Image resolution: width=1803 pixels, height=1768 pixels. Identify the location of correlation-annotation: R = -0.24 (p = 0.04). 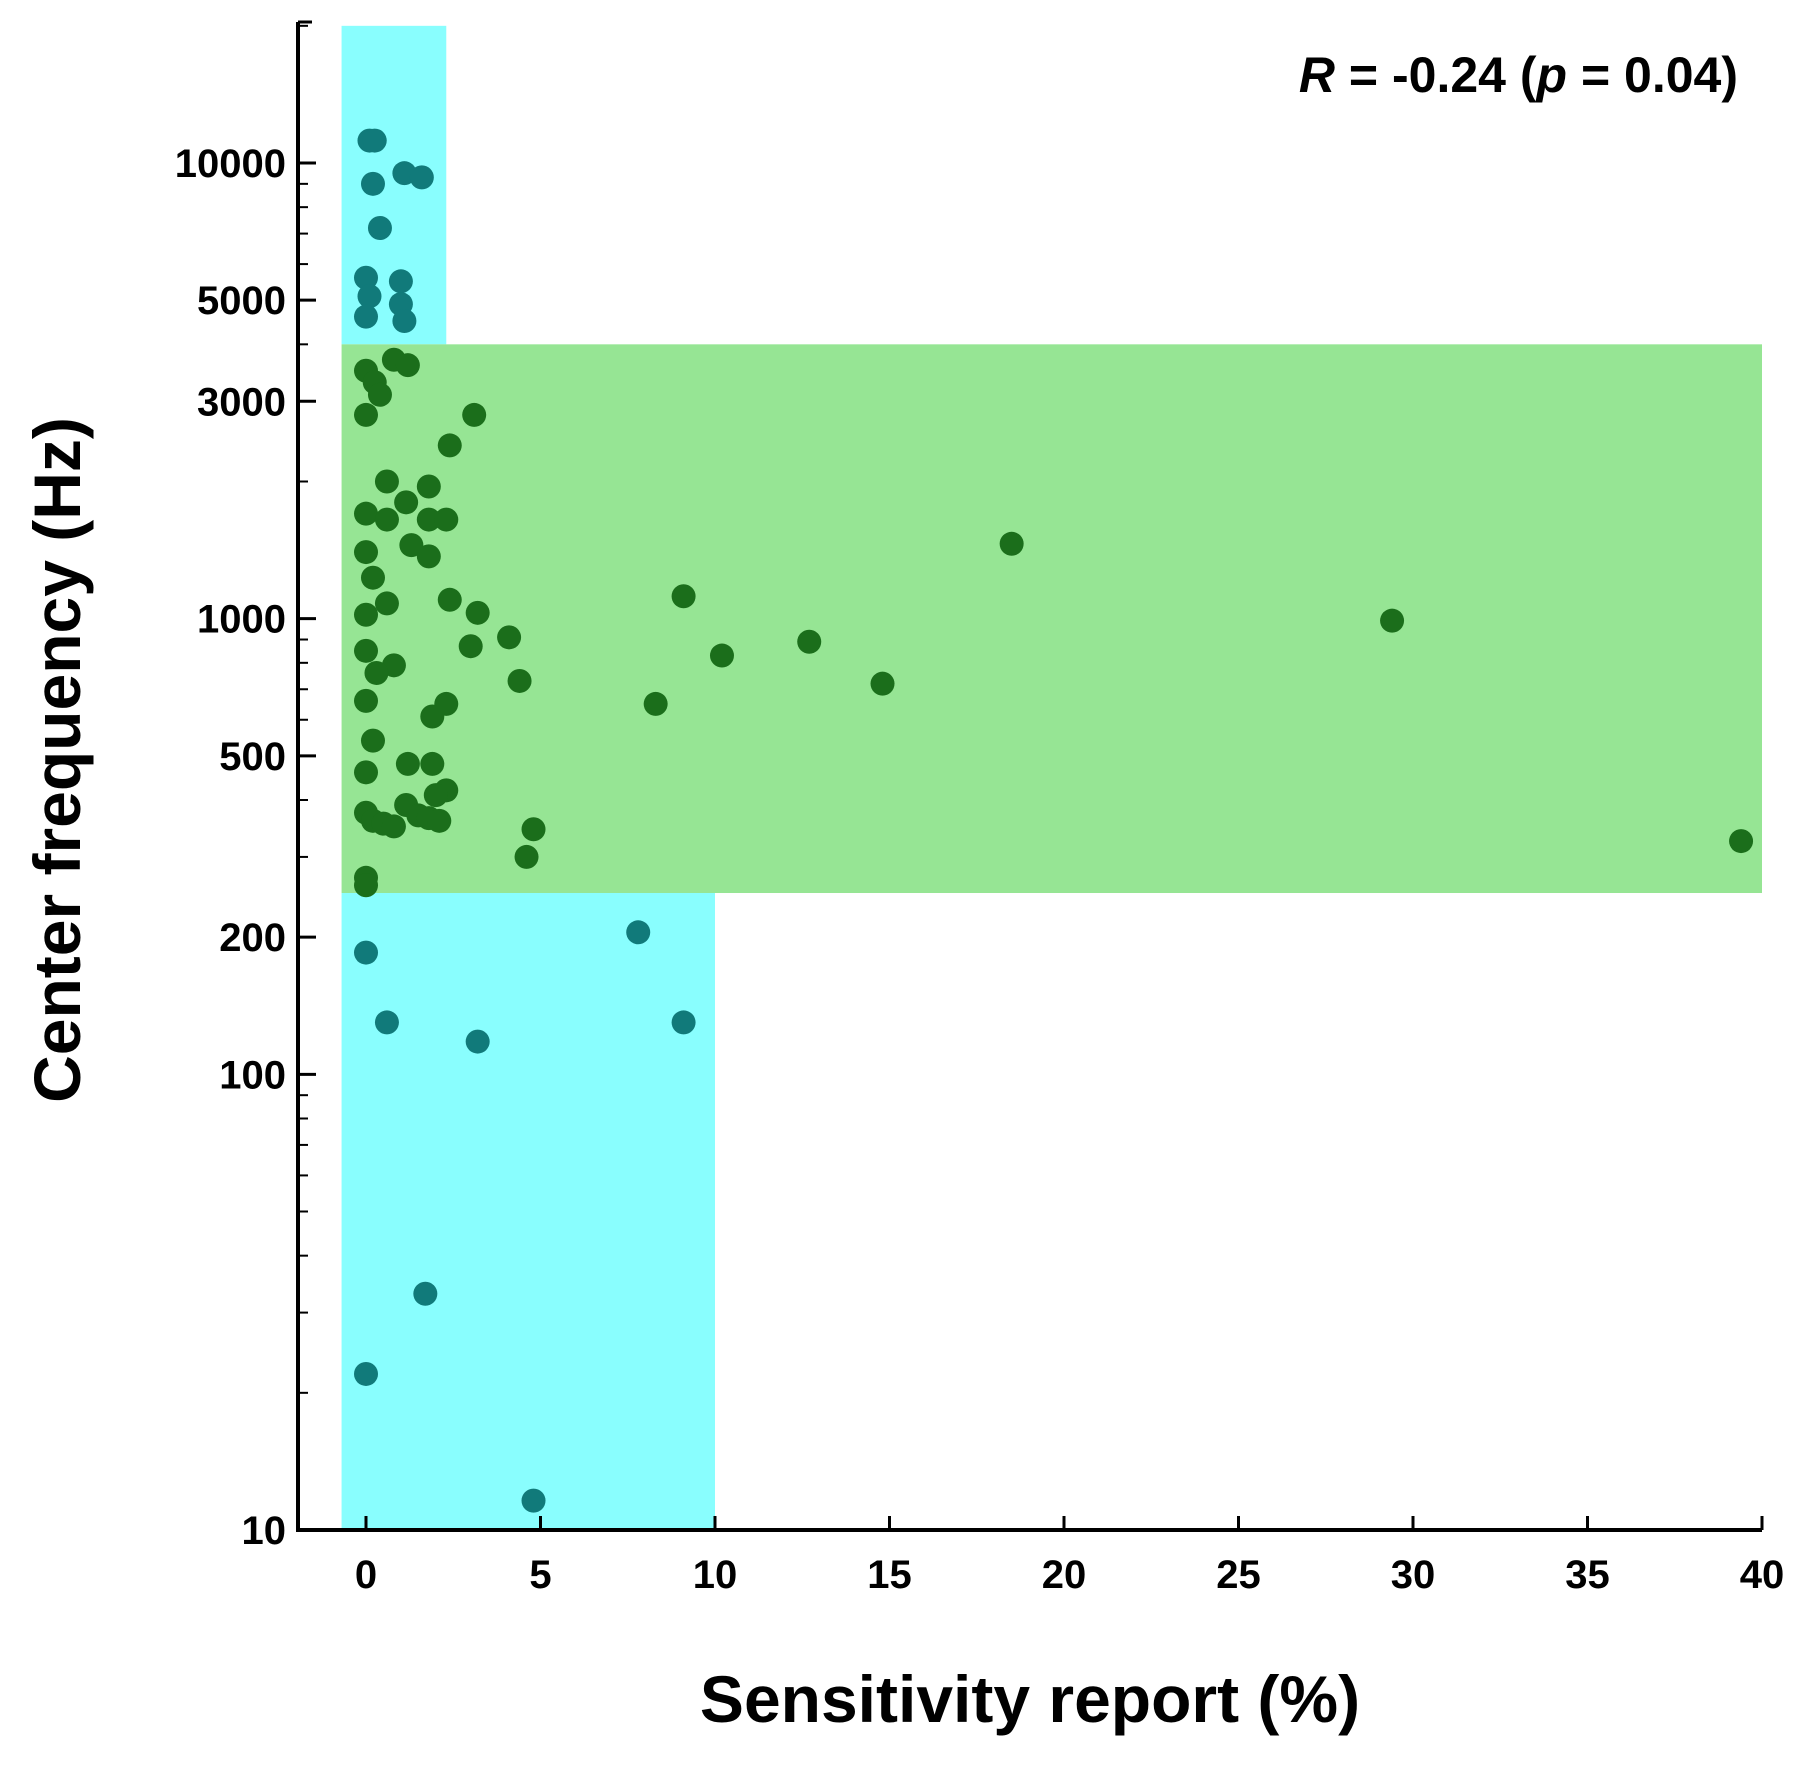
(1518, 75).